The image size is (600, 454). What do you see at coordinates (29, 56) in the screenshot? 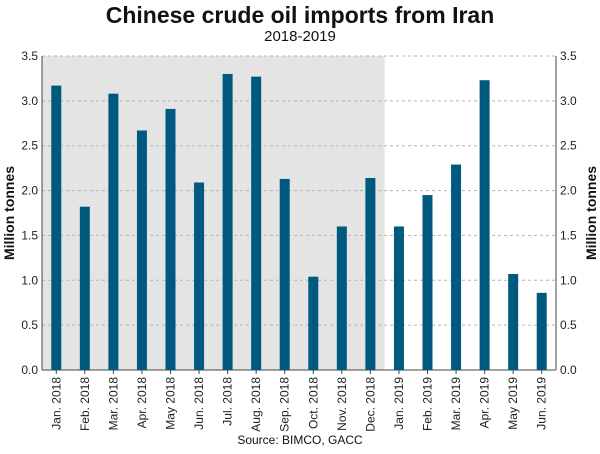
I see `y-tick-label-left: 3.5` at bounding box center [29, 56].